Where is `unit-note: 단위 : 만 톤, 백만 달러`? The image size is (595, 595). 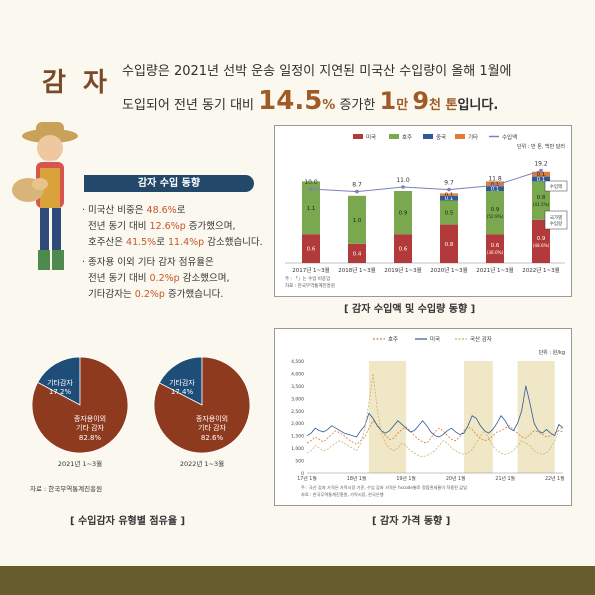
unit-note: 단위 : 만 톤, 백만 달러 is located at coordinates (541, 146).